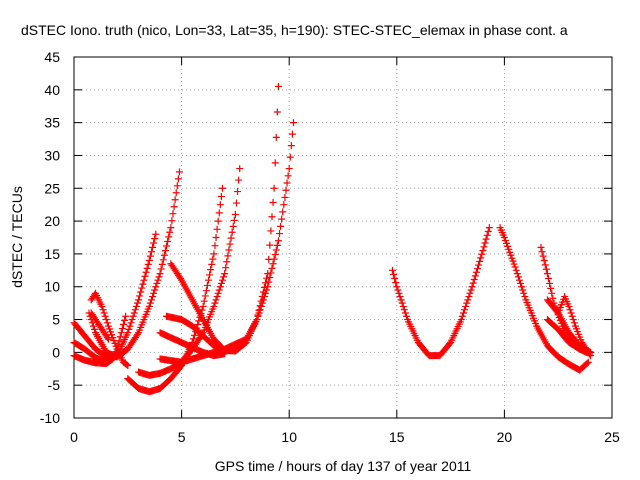 Image resolution: width=640 pixels, height=480 pixels. What do you see at coordinates (54, 385) in the screenshot?
I see `y-tick-label: -5` at bounding box center [54, 385].